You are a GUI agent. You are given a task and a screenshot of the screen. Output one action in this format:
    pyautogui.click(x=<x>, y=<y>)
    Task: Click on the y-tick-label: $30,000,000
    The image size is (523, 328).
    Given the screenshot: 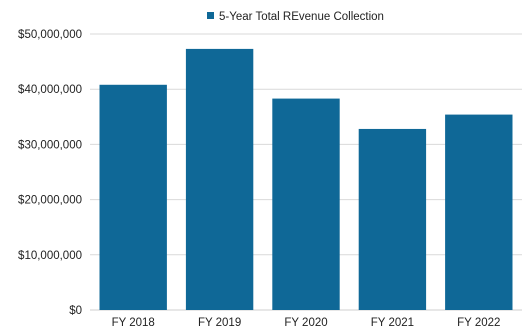 What is the action you would take?
    pyautogui.click(x=50, y=145)
    